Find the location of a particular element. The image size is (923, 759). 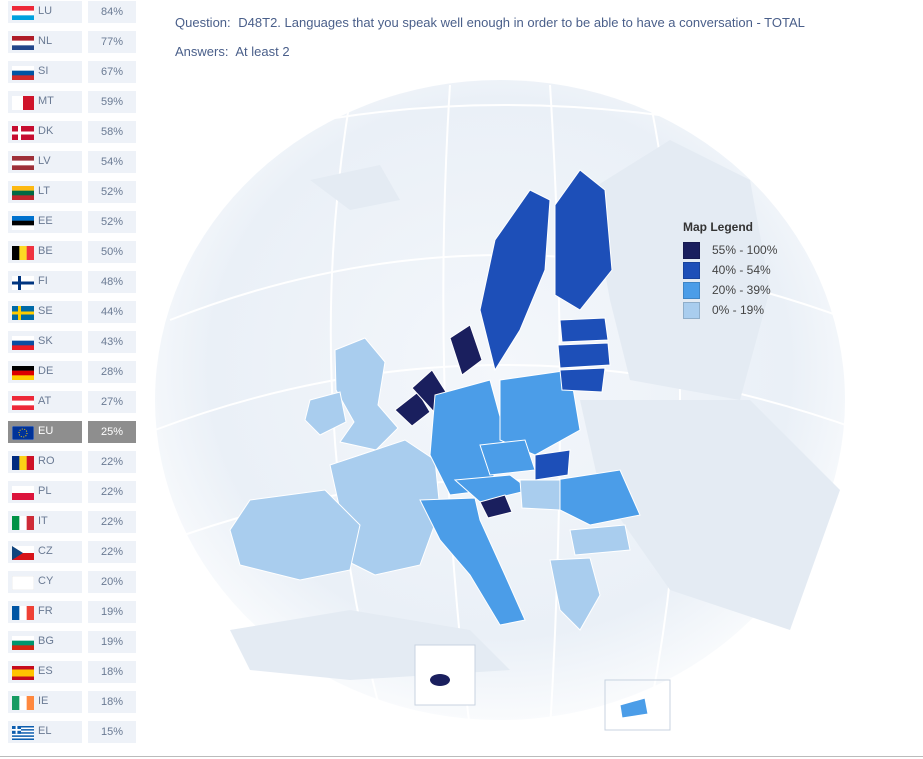

legend-item: 0% - 19% is located at coordinates (753, 312).